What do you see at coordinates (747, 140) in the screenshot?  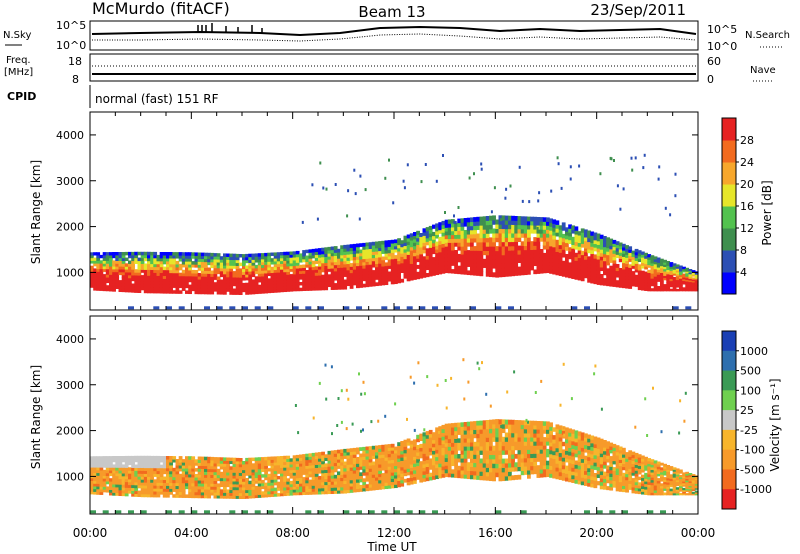 I see `colorbar-tick-label: 28` at bounding box center [747, 140].